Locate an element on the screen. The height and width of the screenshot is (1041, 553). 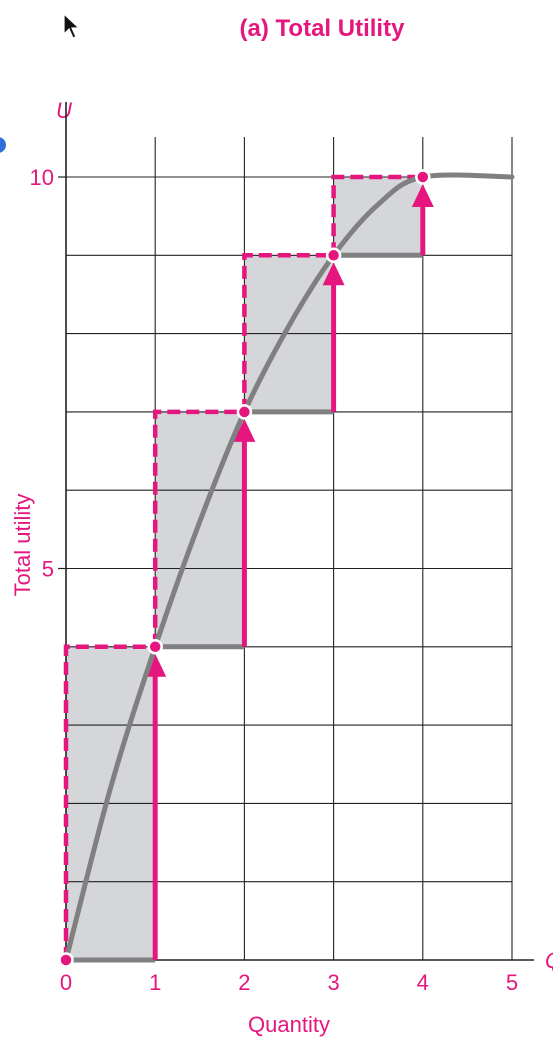
x-tick-label: 4 is located at coordinates (423, 982).